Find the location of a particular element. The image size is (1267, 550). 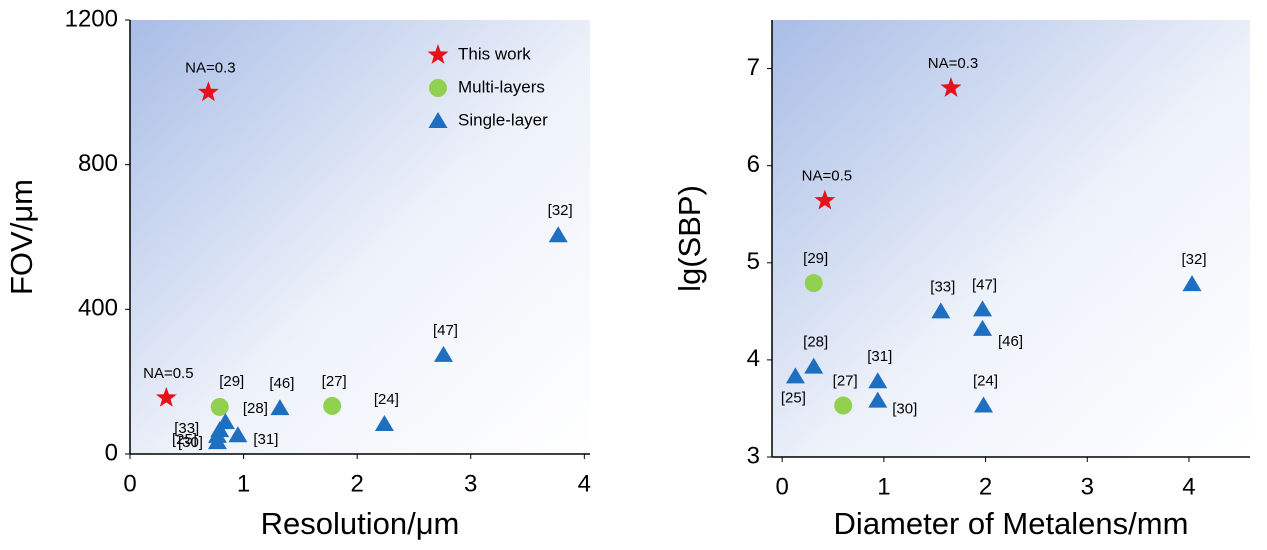

y-axis-title: FOV/μm is located at coordinates (21, 237).